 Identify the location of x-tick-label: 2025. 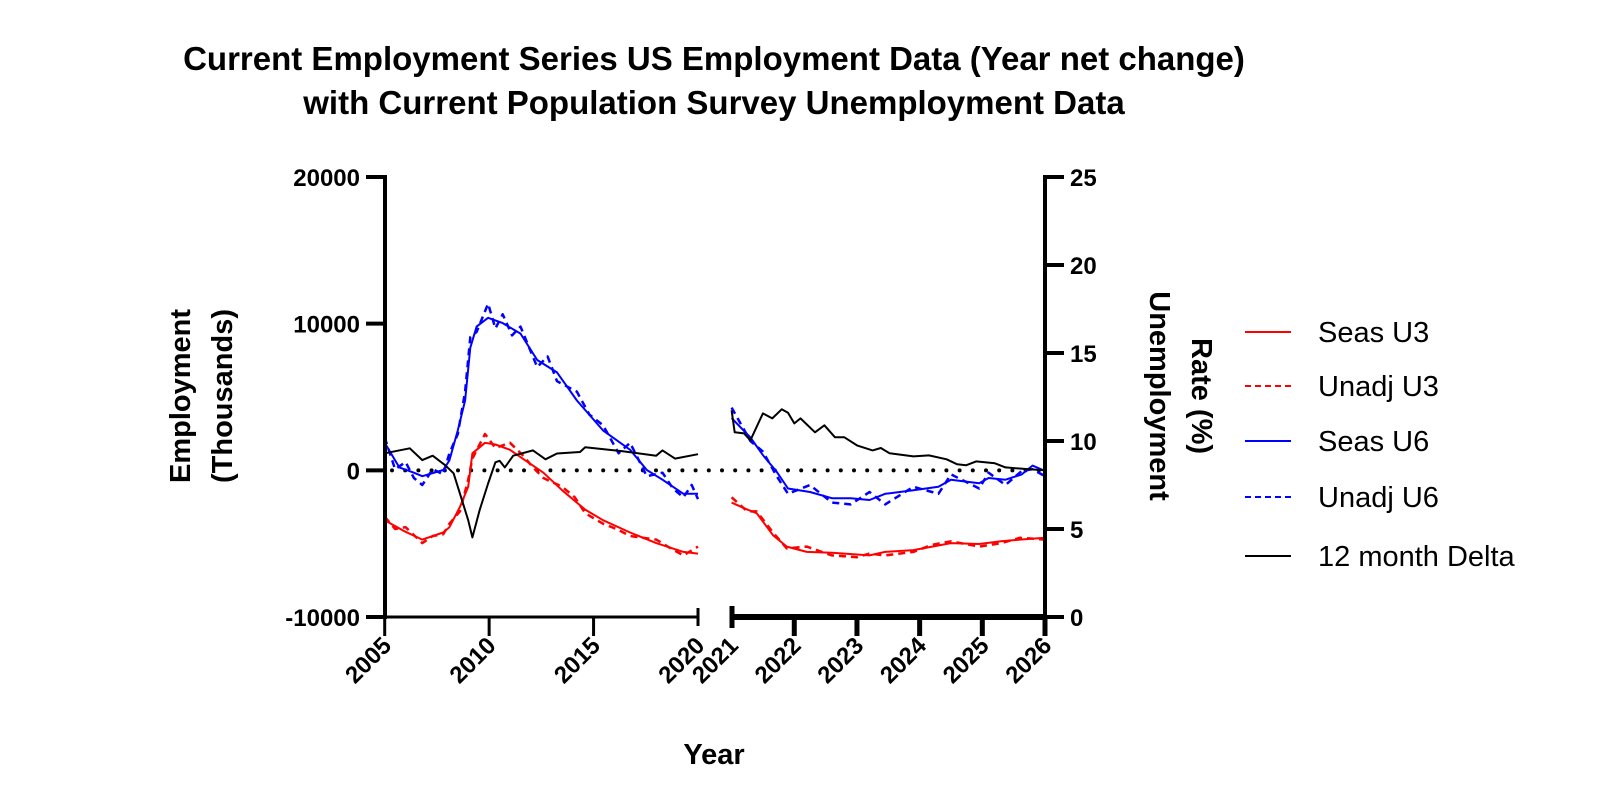
(966, 660).